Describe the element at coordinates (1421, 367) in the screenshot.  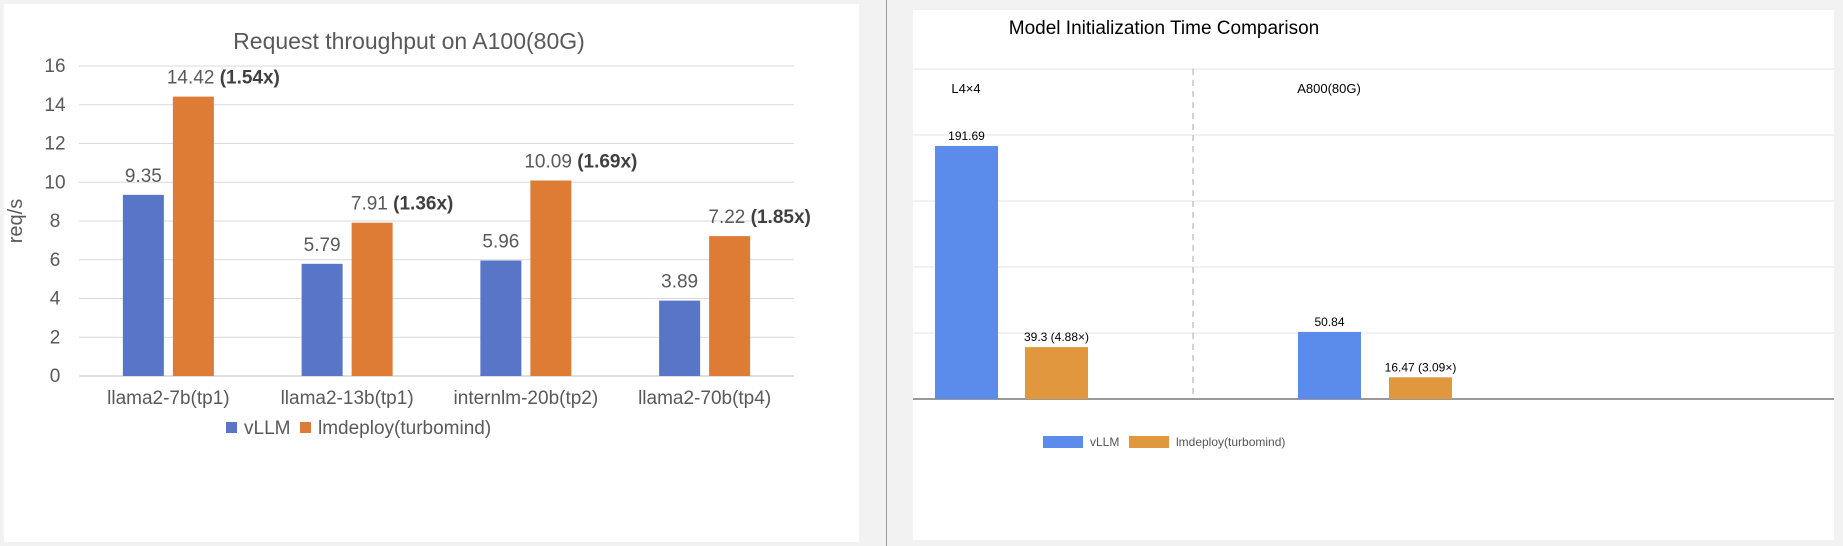
I see `data-label: 16.47 (3.09×)` at that location.